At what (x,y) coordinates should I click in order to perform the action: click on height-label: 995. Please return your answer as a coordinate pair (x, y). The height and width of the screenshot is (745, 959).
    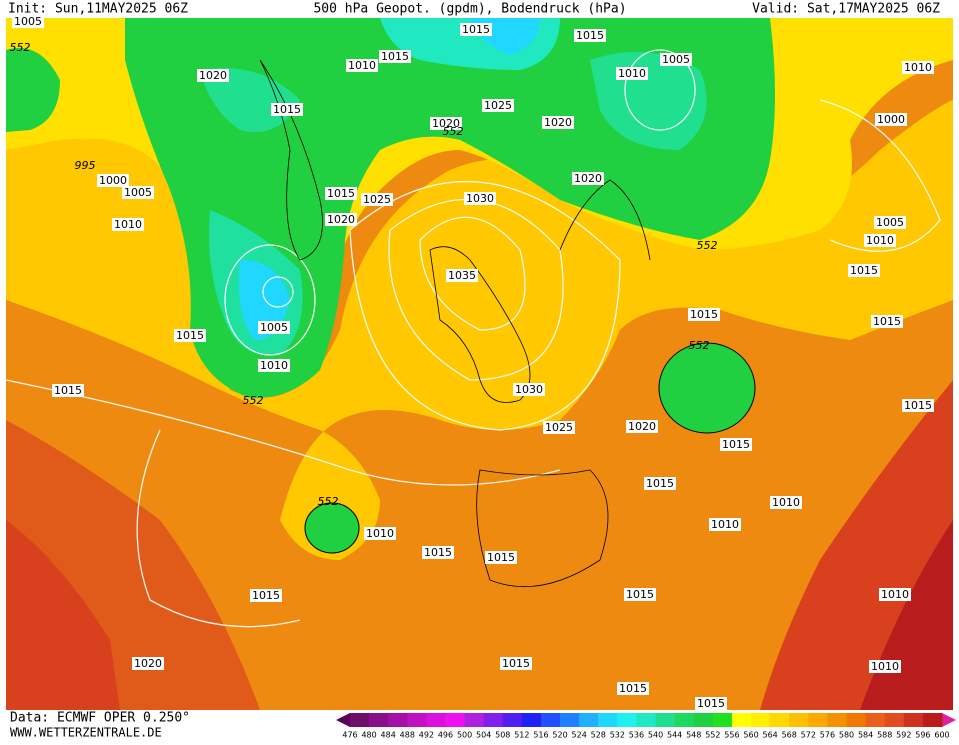
    Looking at the image, I should click on (85, 165).